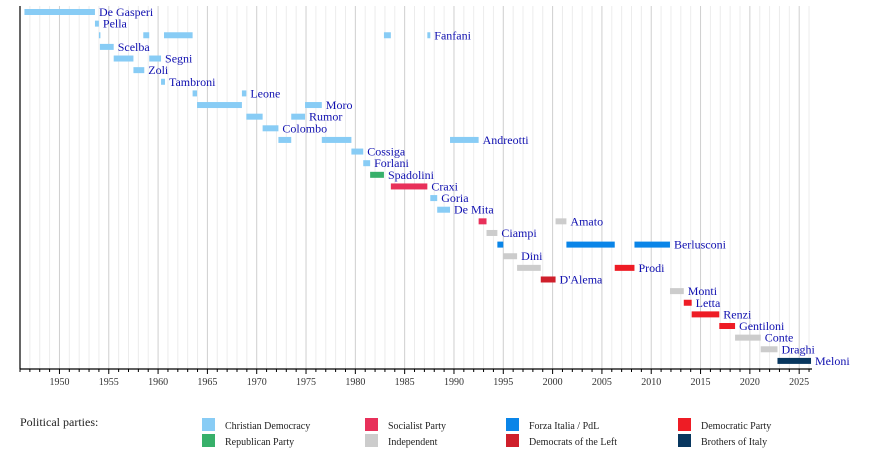 This screenshot has width=890, height=454. I want to click on tick-label: 1980, so click(355, 382).